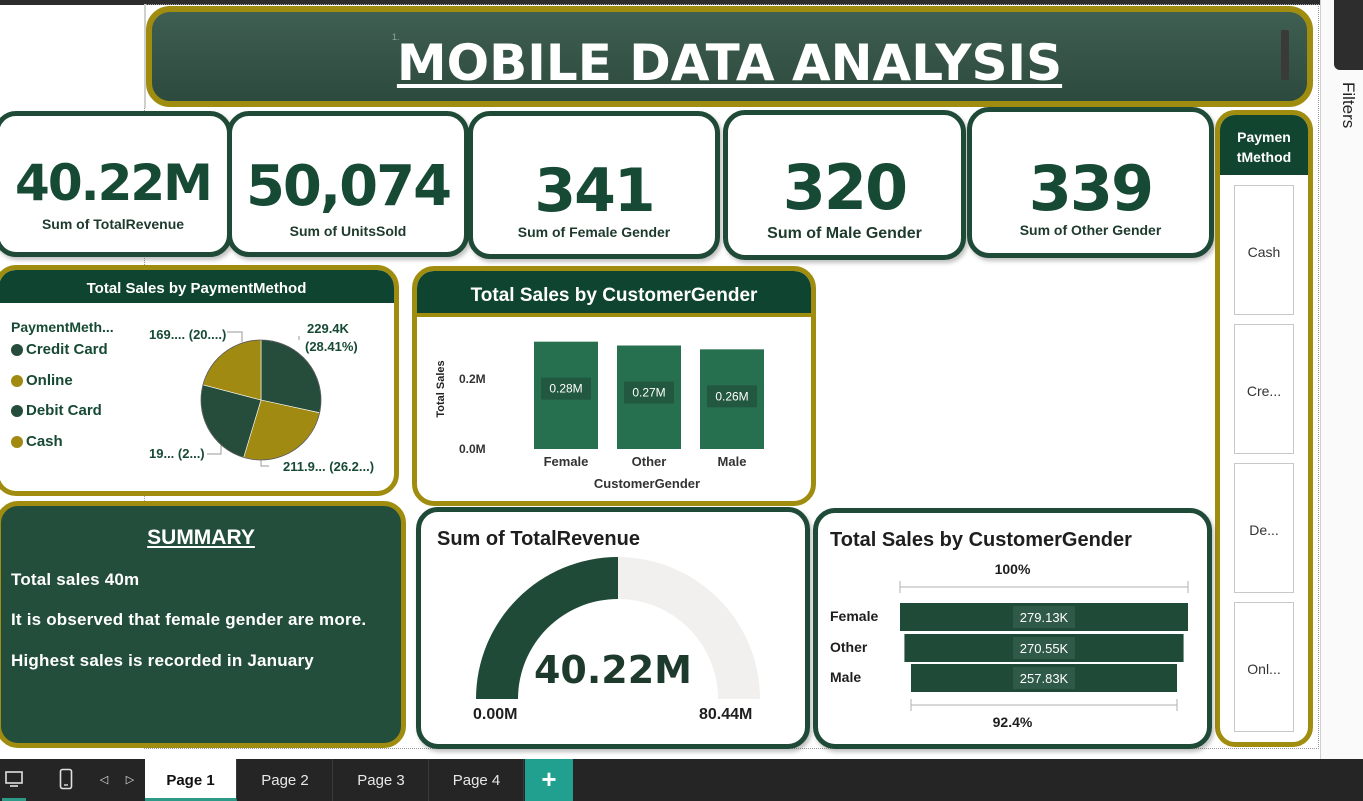  I want to click on pie-label-top-right-value: 229.4K, so click(328, 328).